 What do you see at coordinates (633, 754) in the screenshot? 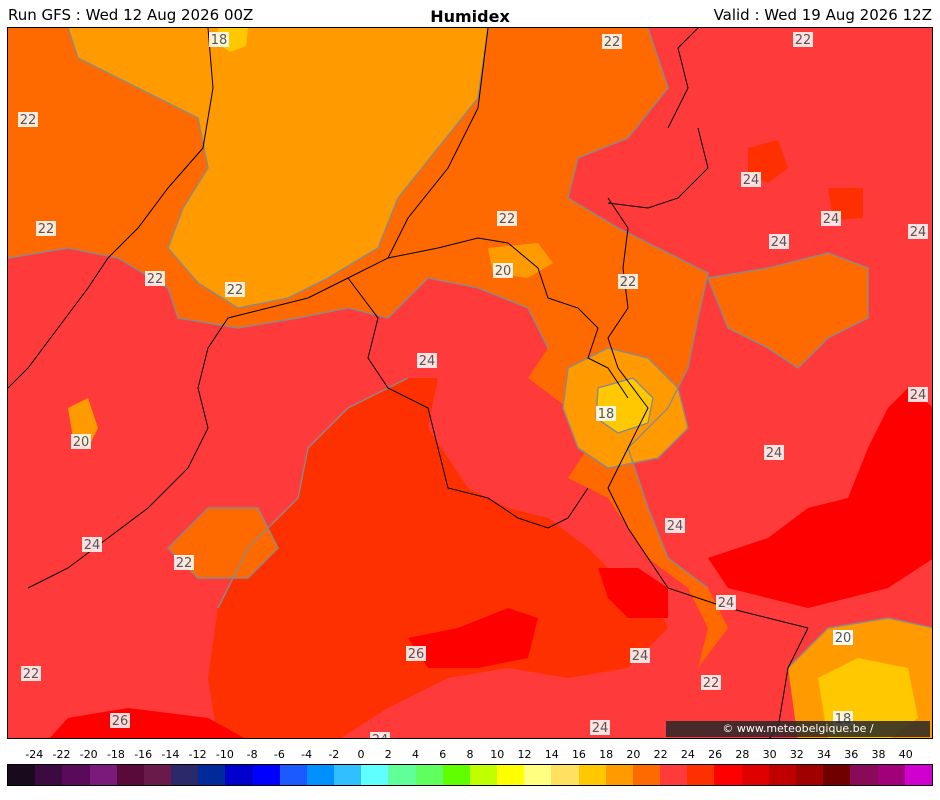
I see `scale-tick-label: 20` at bounding box center [633, 754].